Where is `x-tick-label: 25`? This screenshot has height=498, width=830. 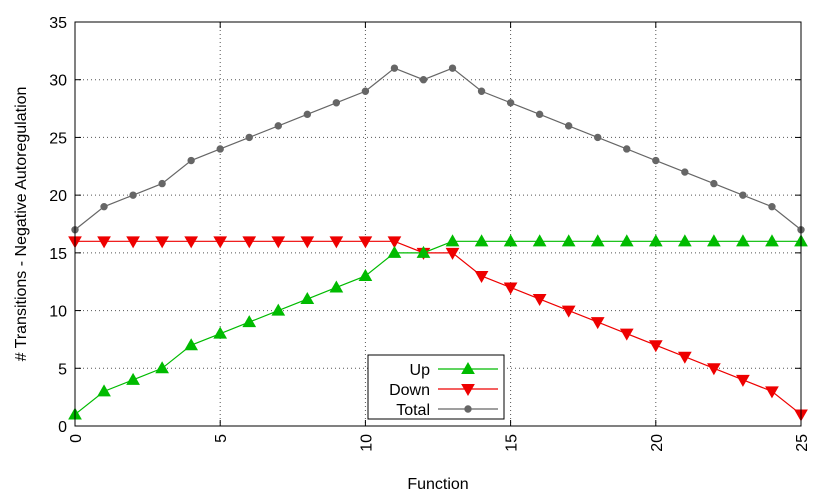 x-tick-label: 25 is located at coordinates (802, 443).